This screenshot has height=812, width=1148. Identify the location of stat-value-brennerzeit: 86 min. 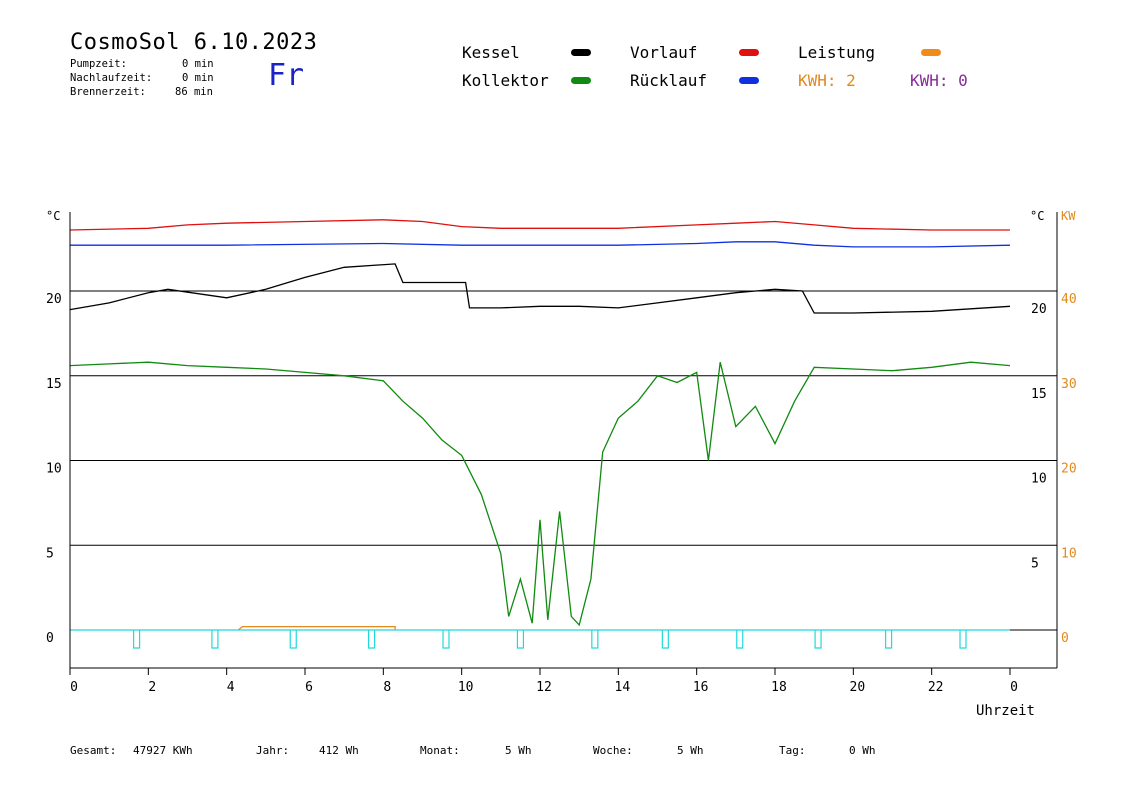
(194, 92).